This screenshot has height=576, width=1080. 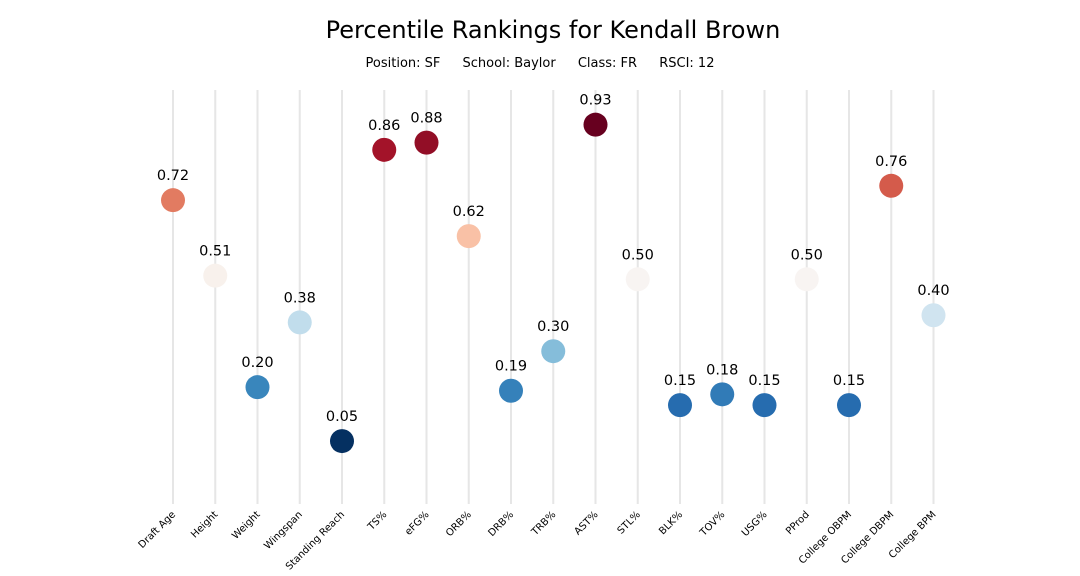 What do you see at coordinates (377, 521) in the screenshot?
I see `x-tick-label: TS%` at bounding box center [377, 521].